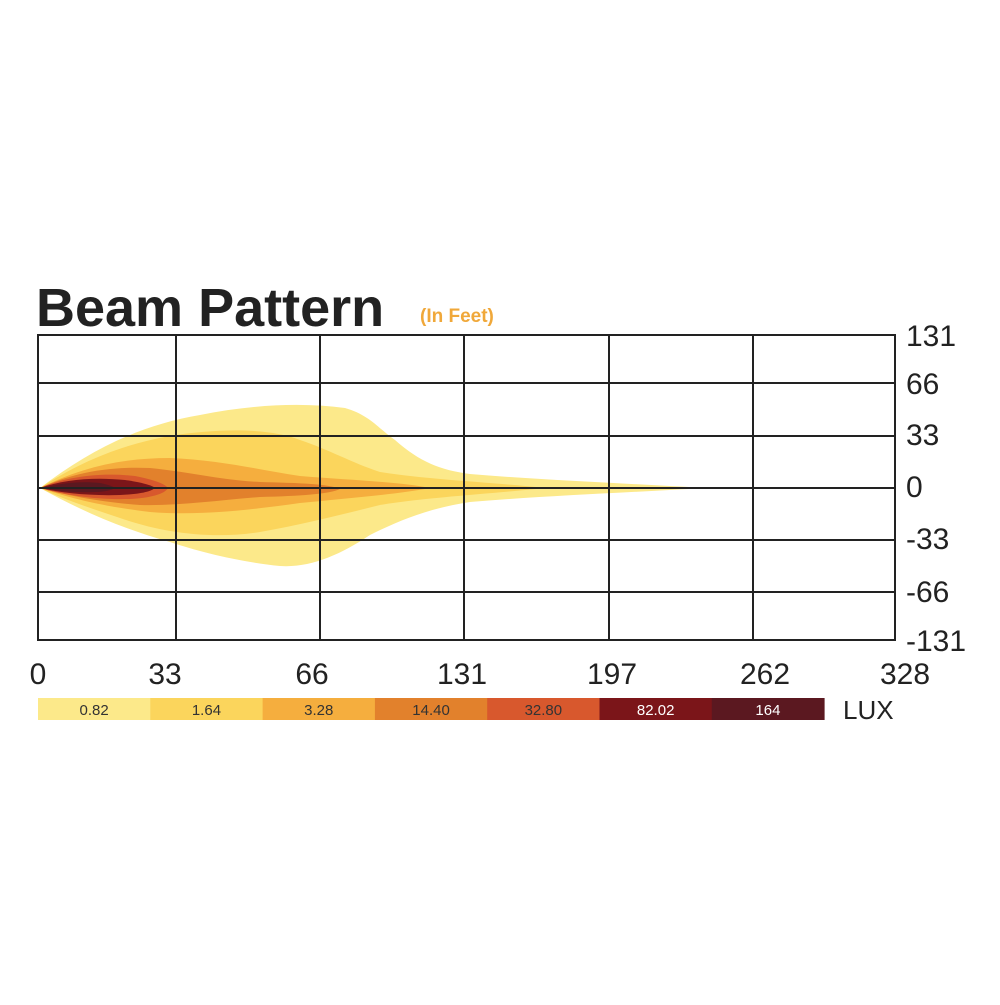 The image size is (1000, 1005). I want to click on title: Beam Pattern, so click(210, 308).